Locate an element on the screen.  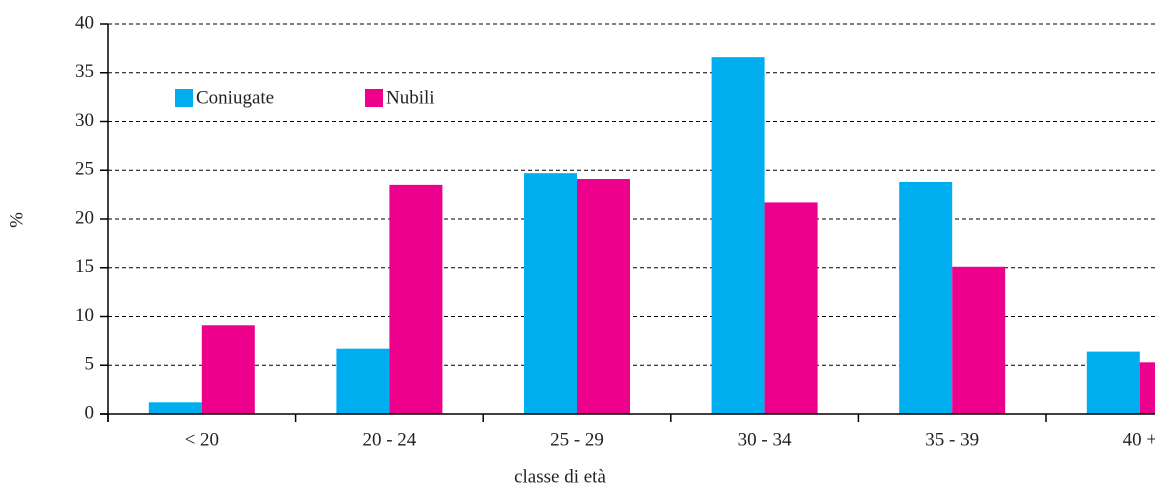
y-tick-label: 0 is located at coordinates (90, 412).